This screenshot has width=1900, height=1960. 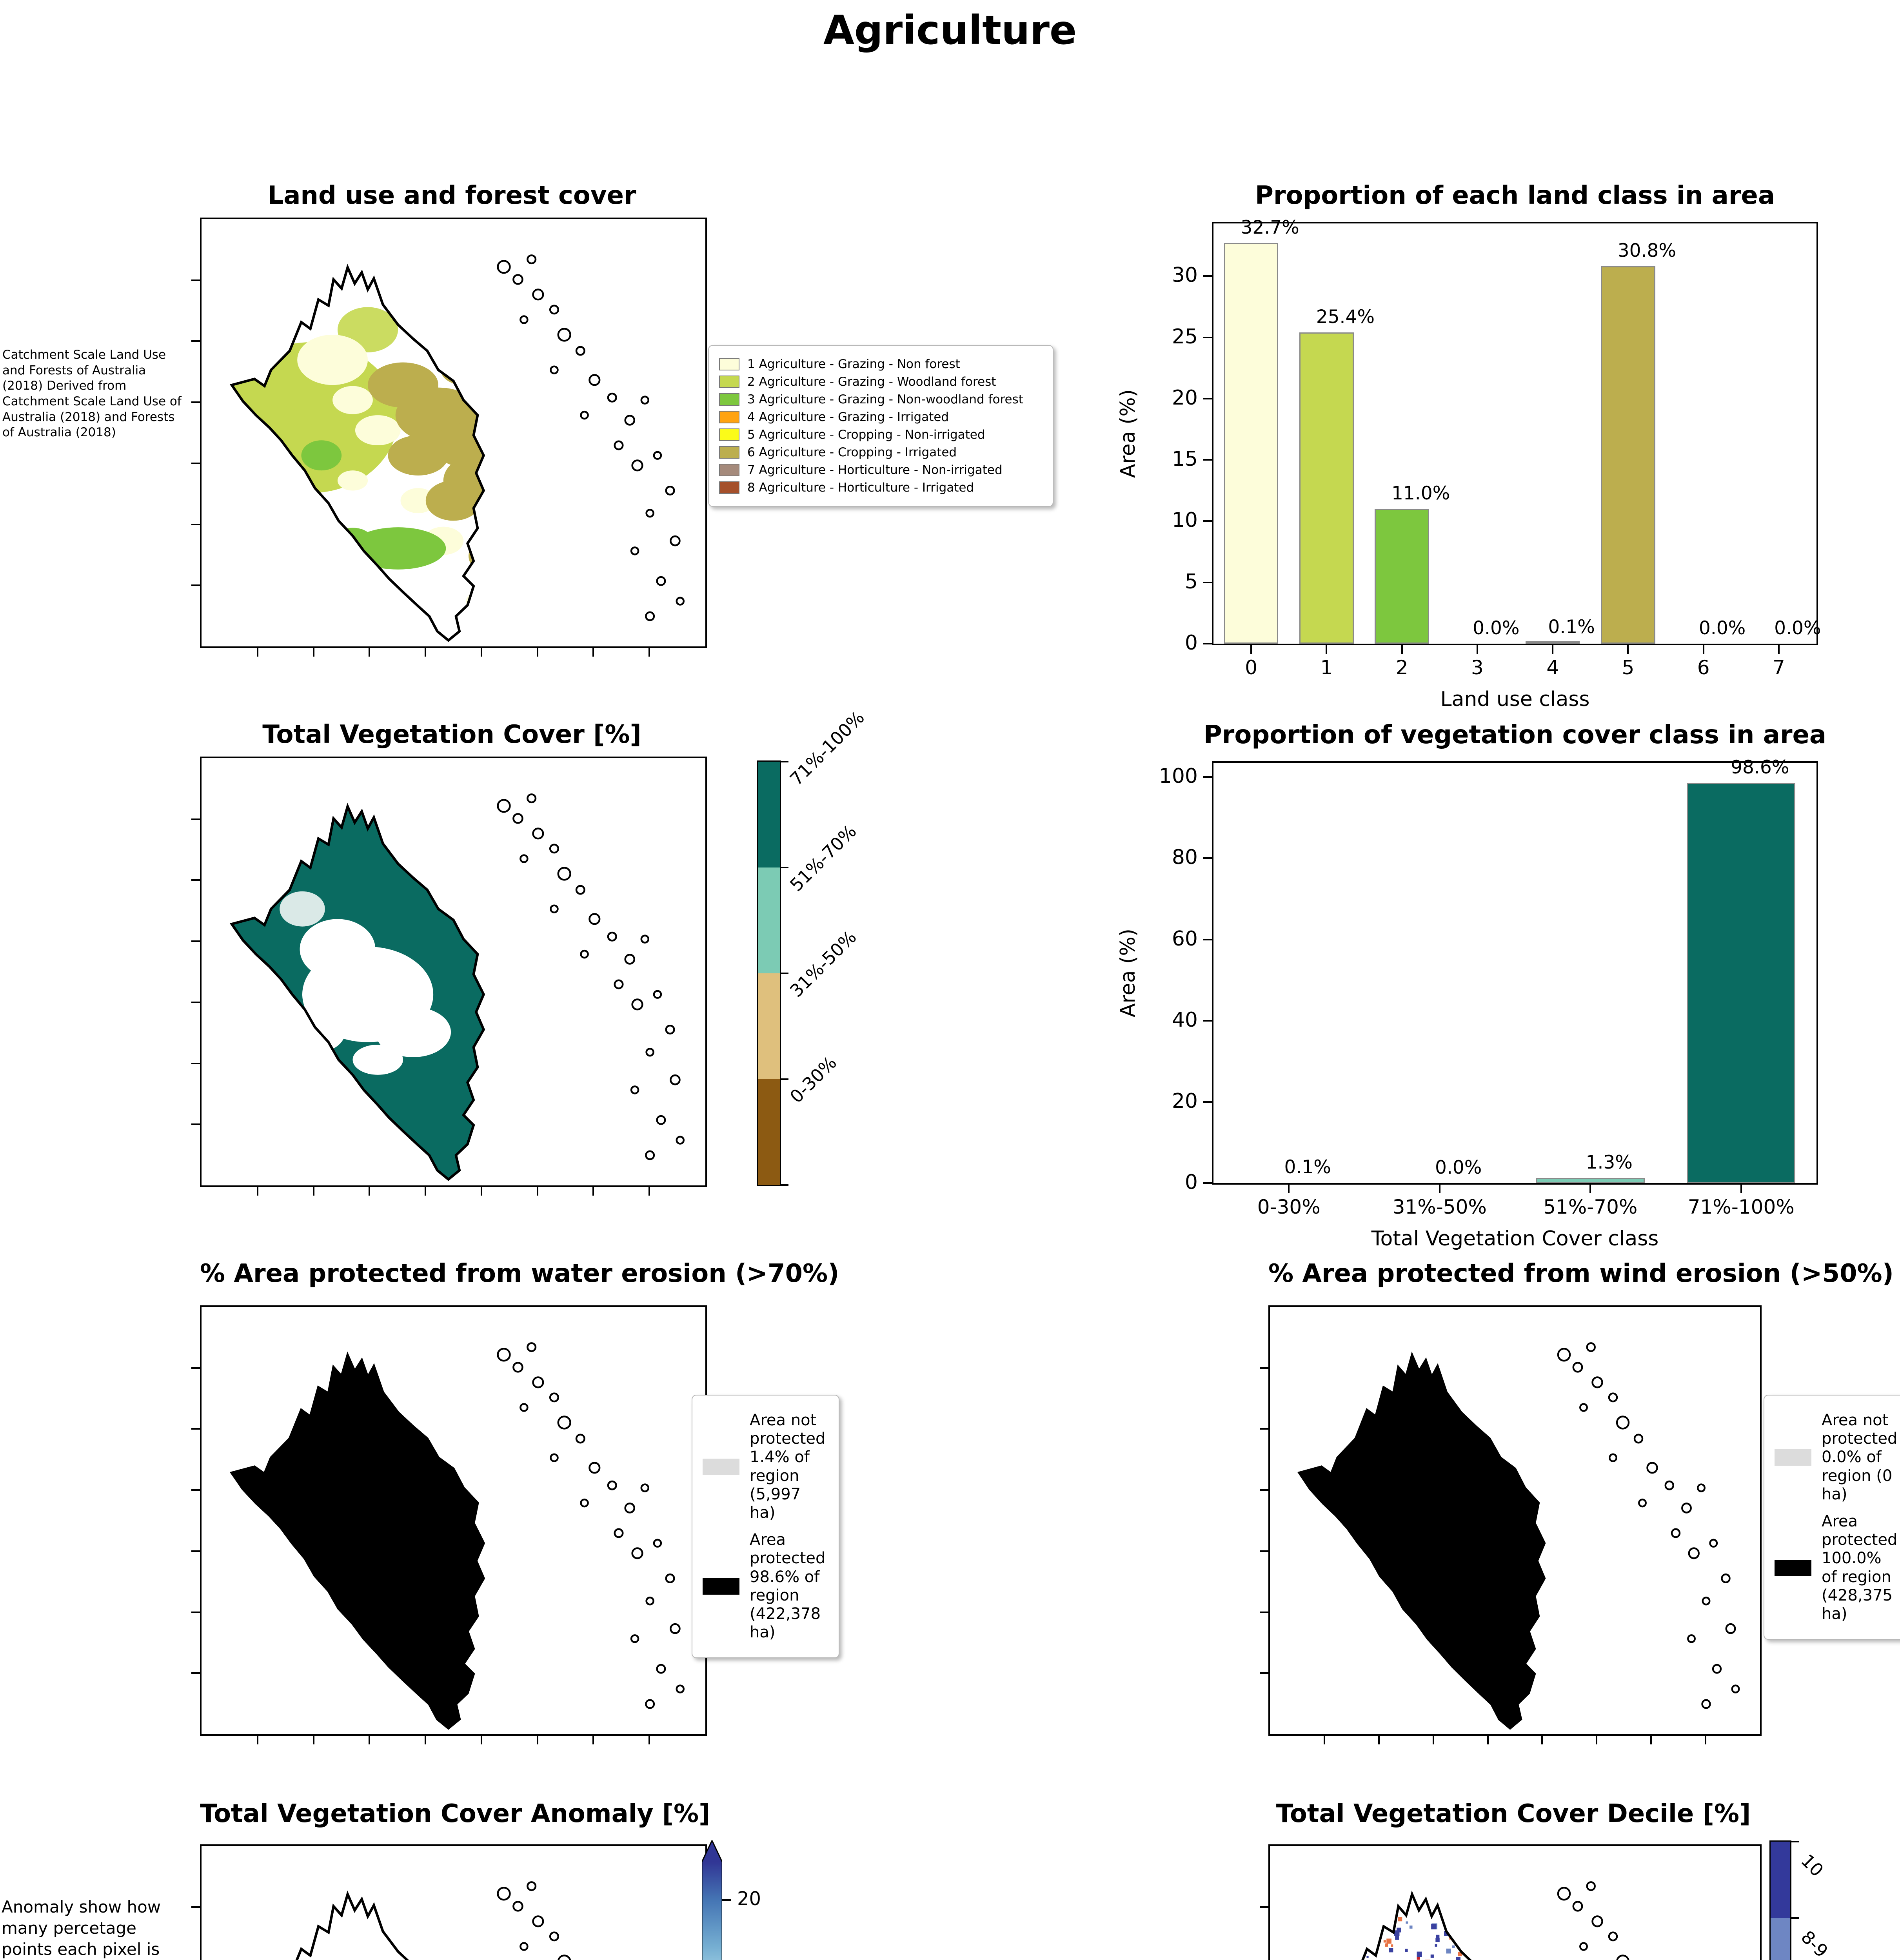 What do you see at coordinates (455, 1814) in the screenshot?
I see `anomaly-map-title: Total Vegetation Cover Anomaly [%]` at bounding box center [455, 1814].